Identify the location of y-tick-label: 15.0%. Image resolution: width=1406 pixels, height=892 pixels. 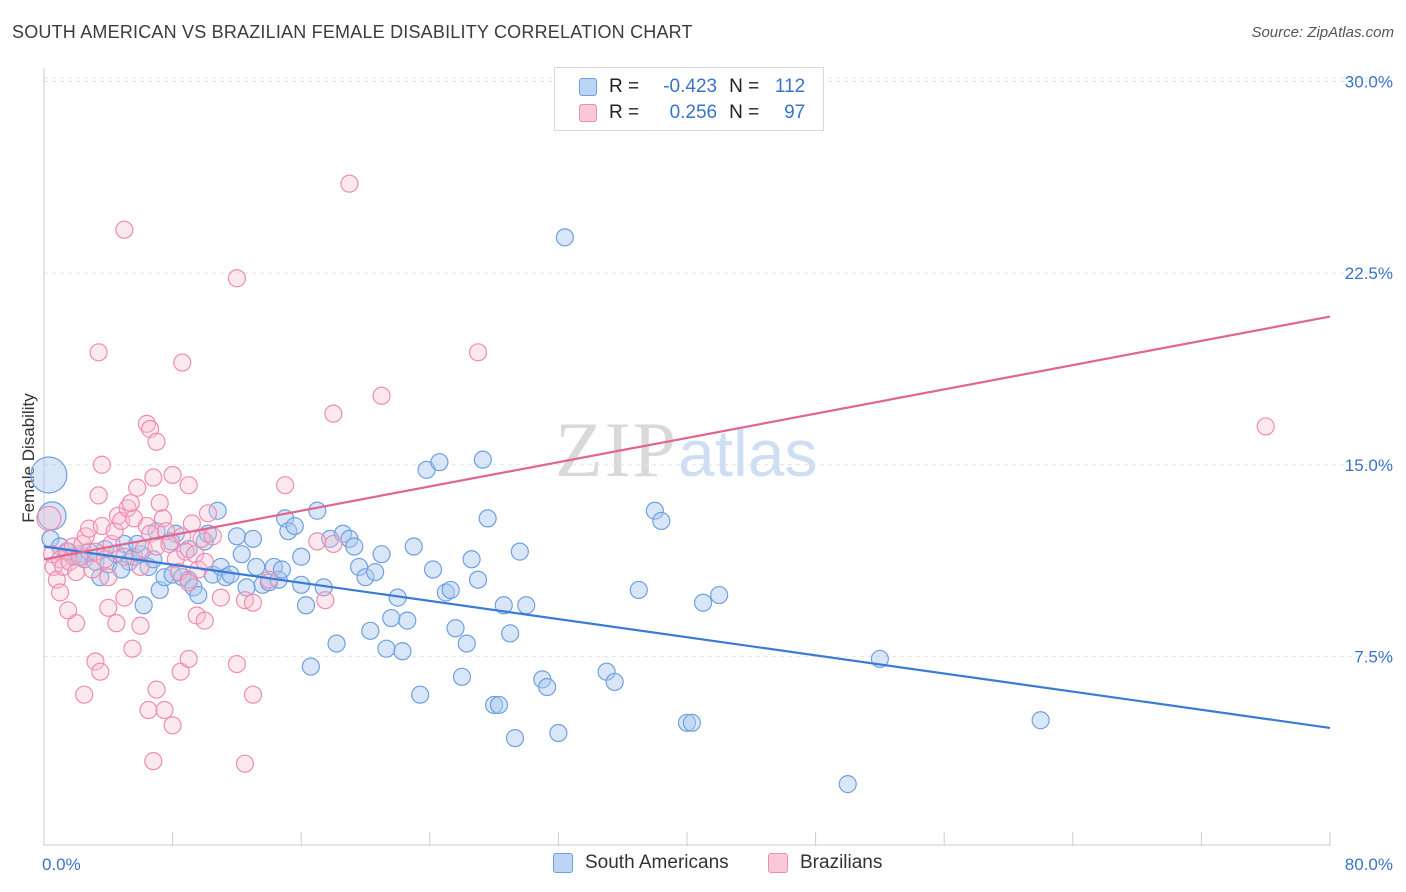
(1369, 465).